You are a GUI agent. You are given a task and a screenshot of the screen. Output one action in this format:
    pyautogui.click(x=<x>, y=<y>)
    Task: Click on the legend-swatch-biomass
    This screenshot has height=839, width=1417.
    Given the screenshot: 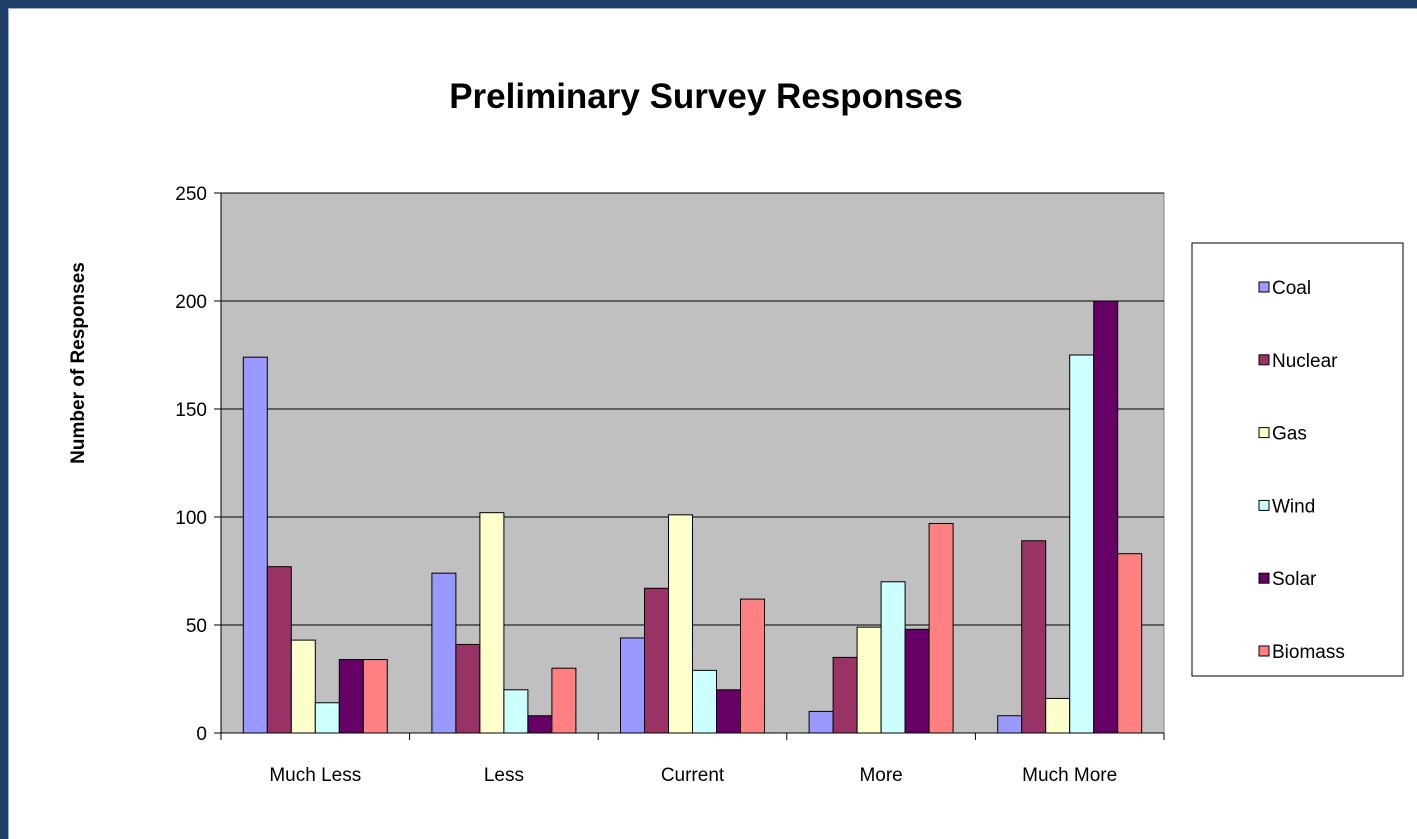 What is the action you would take?
    pyautogui.click(x=1264, y=651)
    